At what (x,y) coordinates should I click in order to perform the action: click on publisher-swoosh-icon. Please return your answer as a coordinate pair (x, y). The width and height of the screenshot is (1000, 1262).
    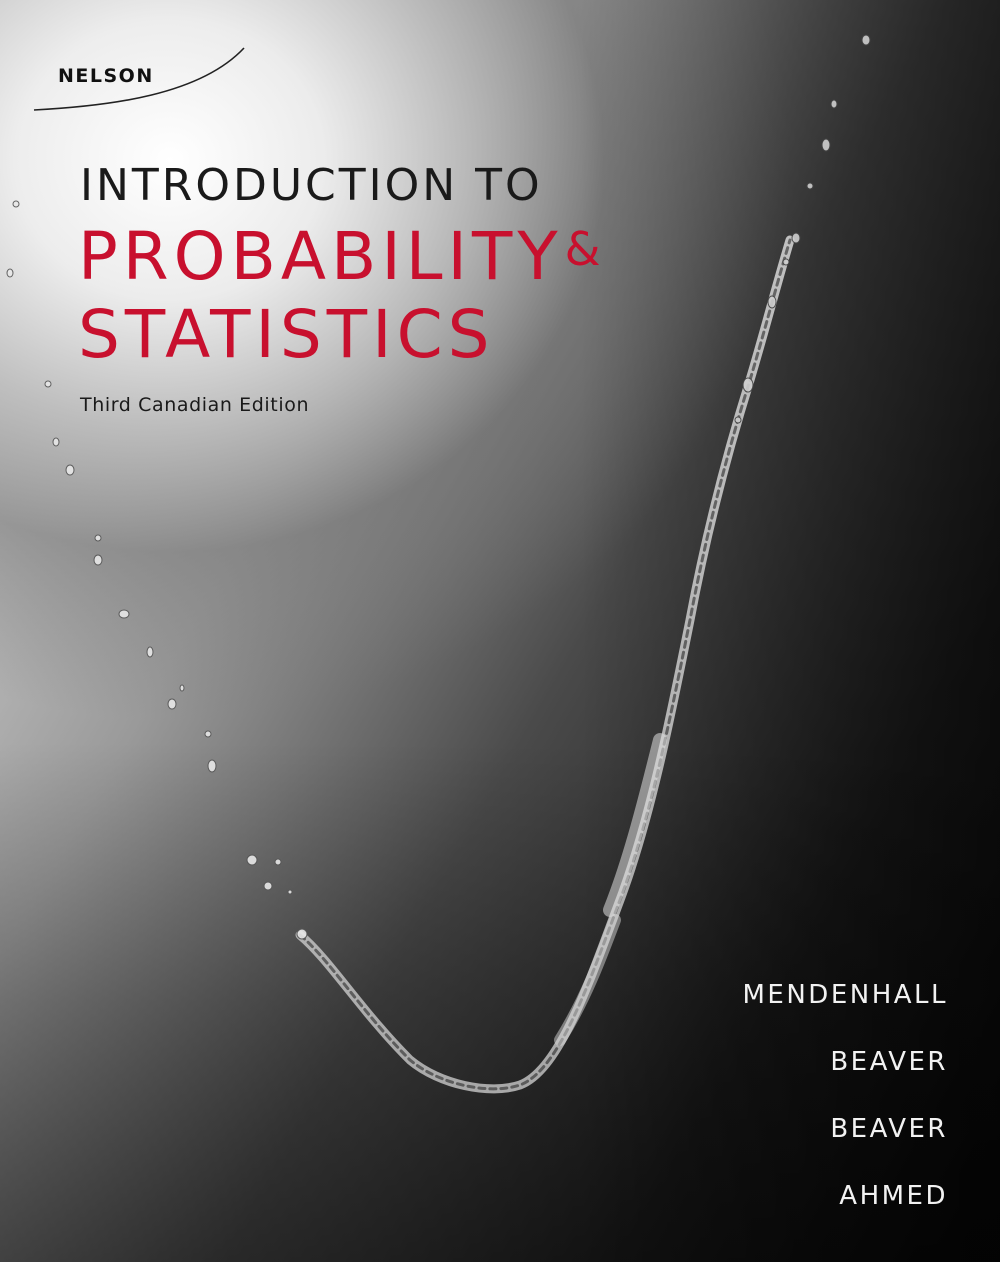
    Looking at the image, I should click on (139, 79).